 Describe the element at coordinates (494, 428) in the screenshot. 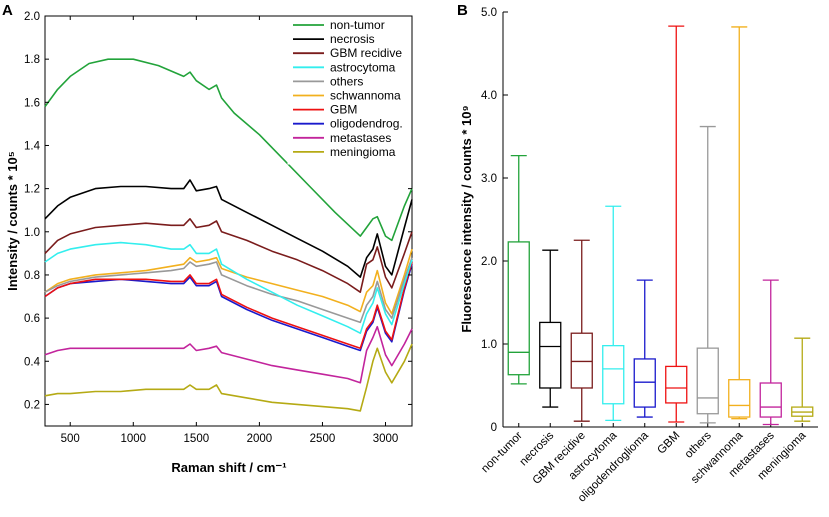

I see `b-y-tick-label: 0` at that location.